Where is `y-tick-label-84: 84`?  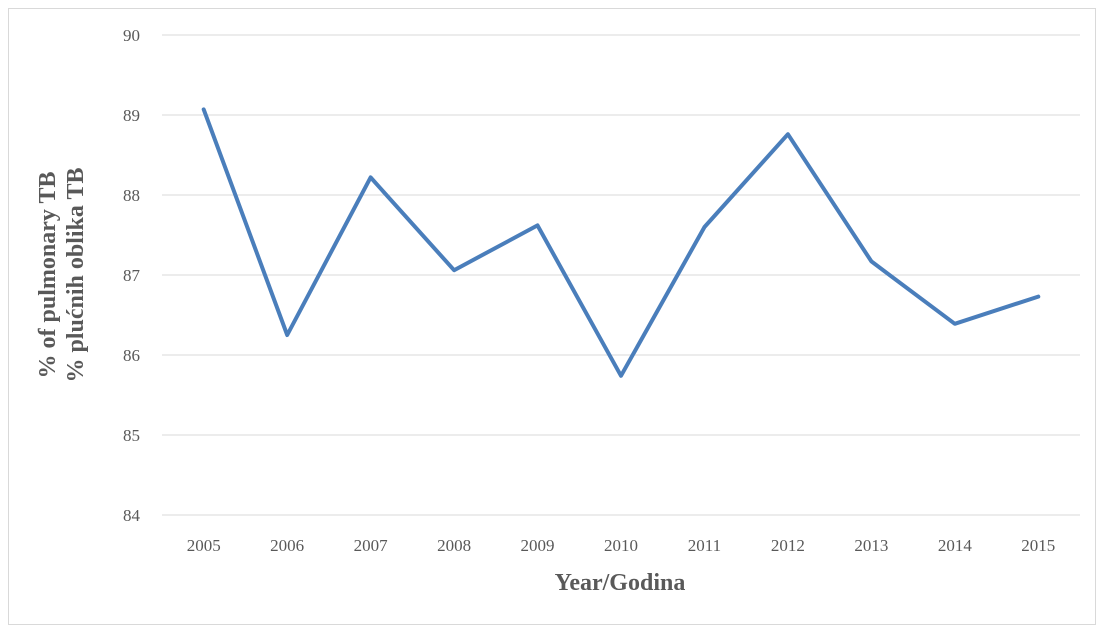
y-tick-label-84: 84 is located at coordinates (132, 515).